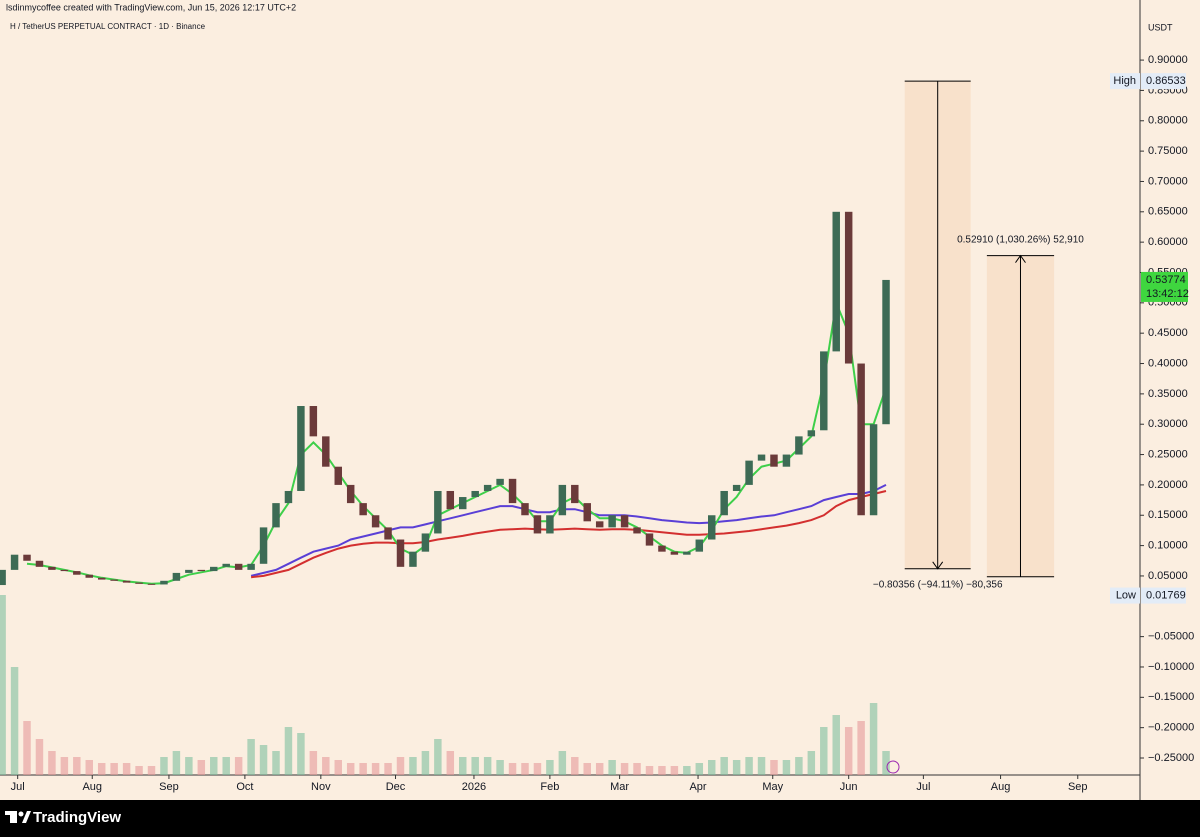 Image resolution: width=1200 pixels, height=837 pixels. Describe the element at coordinates (1166, 280) in the screenshot. I see `last-price: 0.53774` at that location.